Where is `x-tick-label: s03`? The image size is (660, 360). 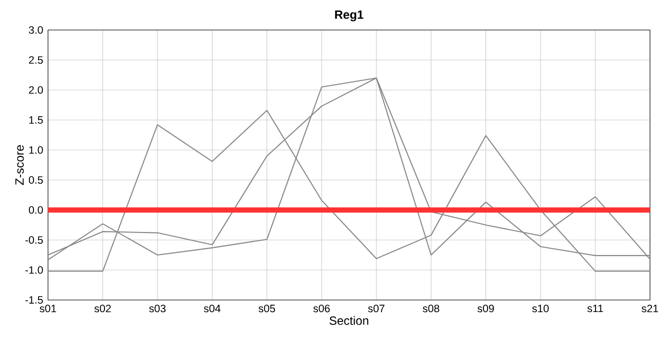
x-tick-label: s03 is located at coordinates (157, 308).